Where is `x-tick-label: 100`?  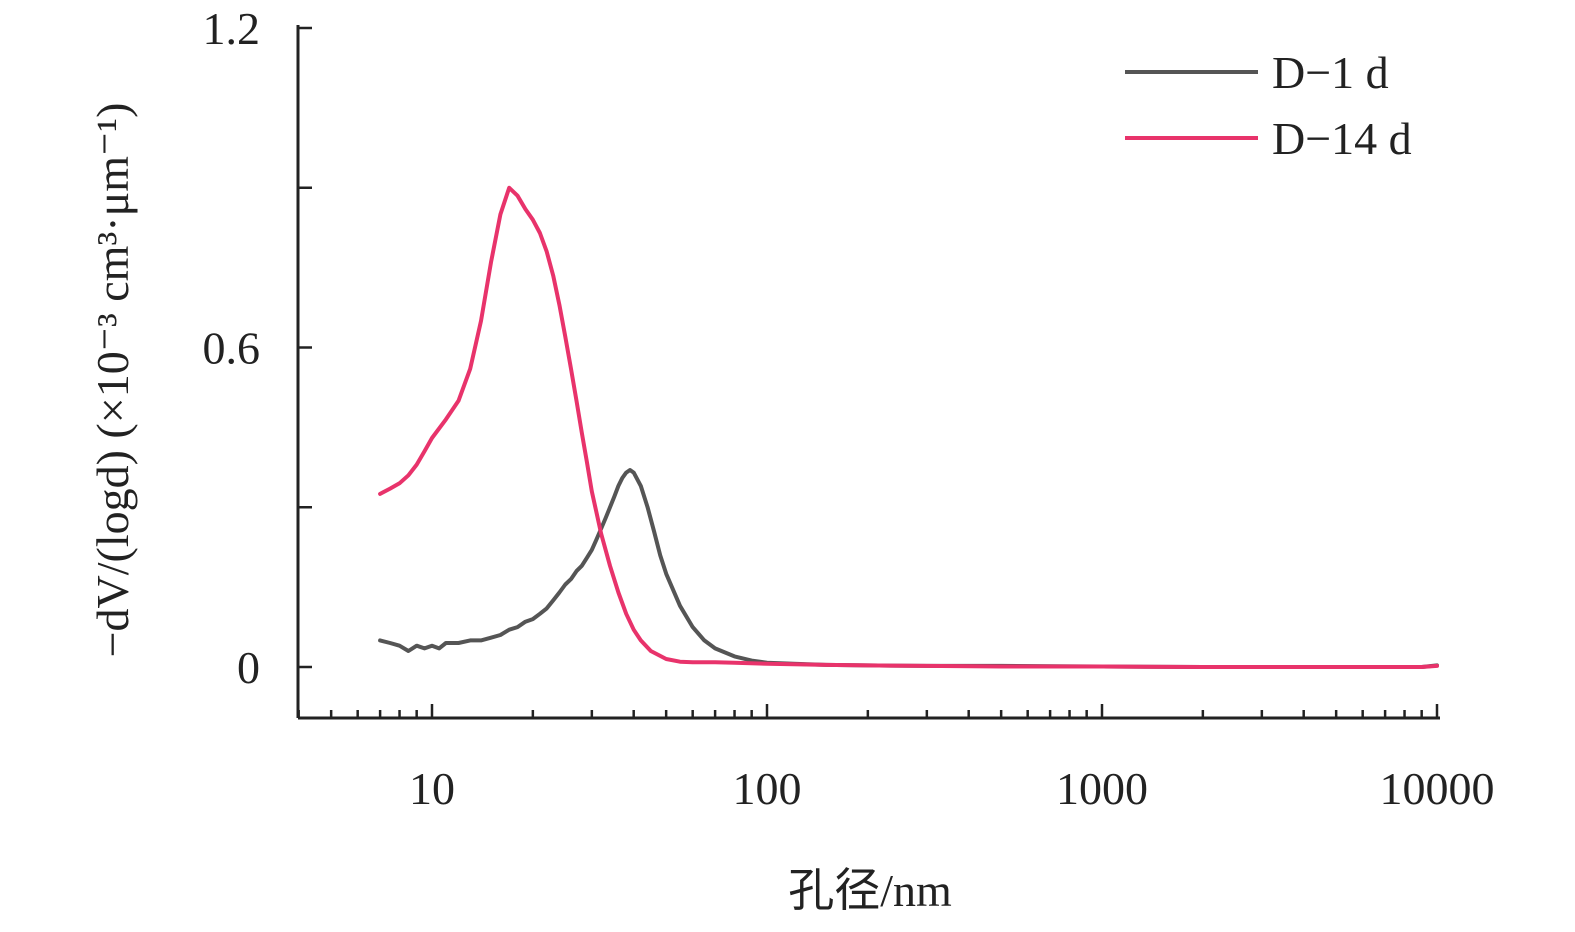 x-tick-label: 100 is located at coordinates (767, 788).